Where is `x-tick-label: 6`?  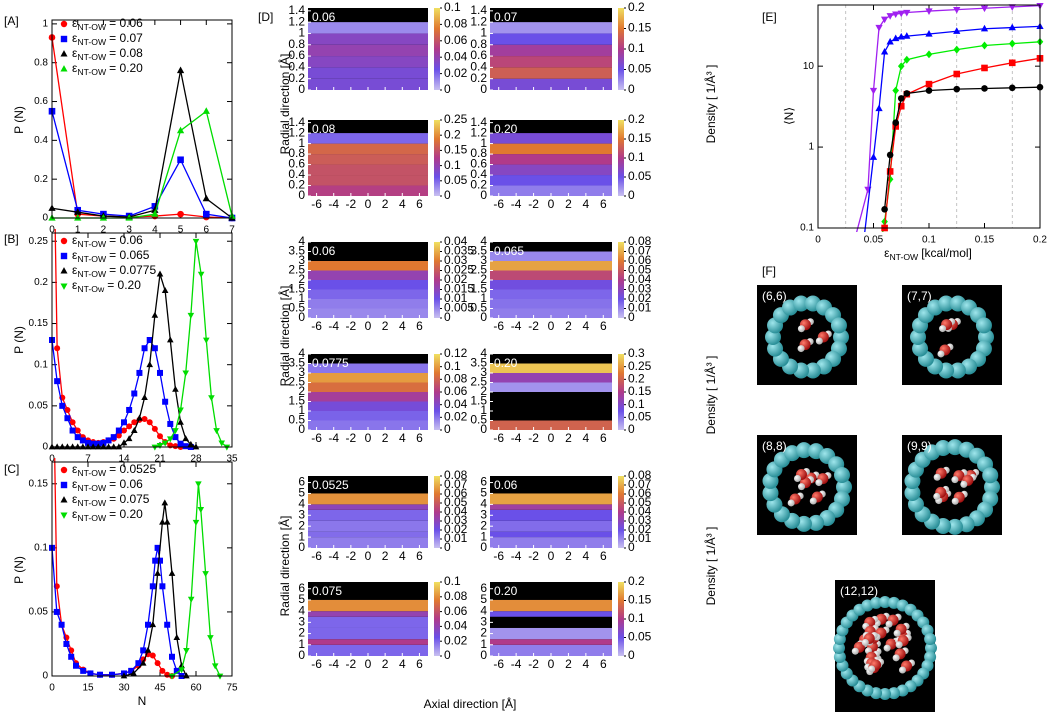
x-tick-label: 6 is located at coordinates (419, 326).